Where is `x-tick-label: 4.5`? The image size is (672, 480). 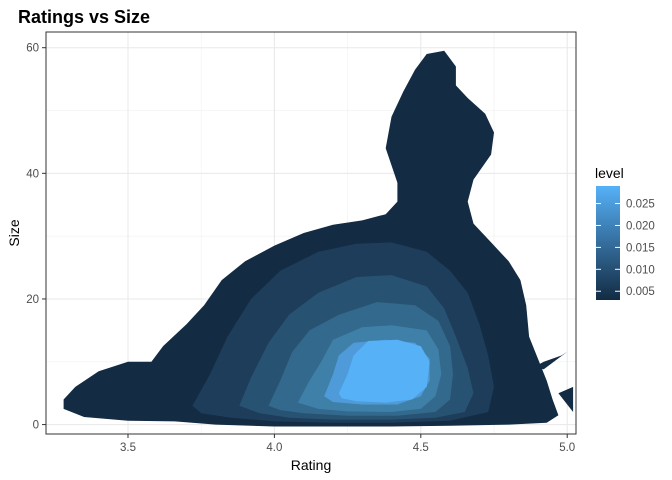
x-tick-label: 4.5 is located at coordinates (421, 448).